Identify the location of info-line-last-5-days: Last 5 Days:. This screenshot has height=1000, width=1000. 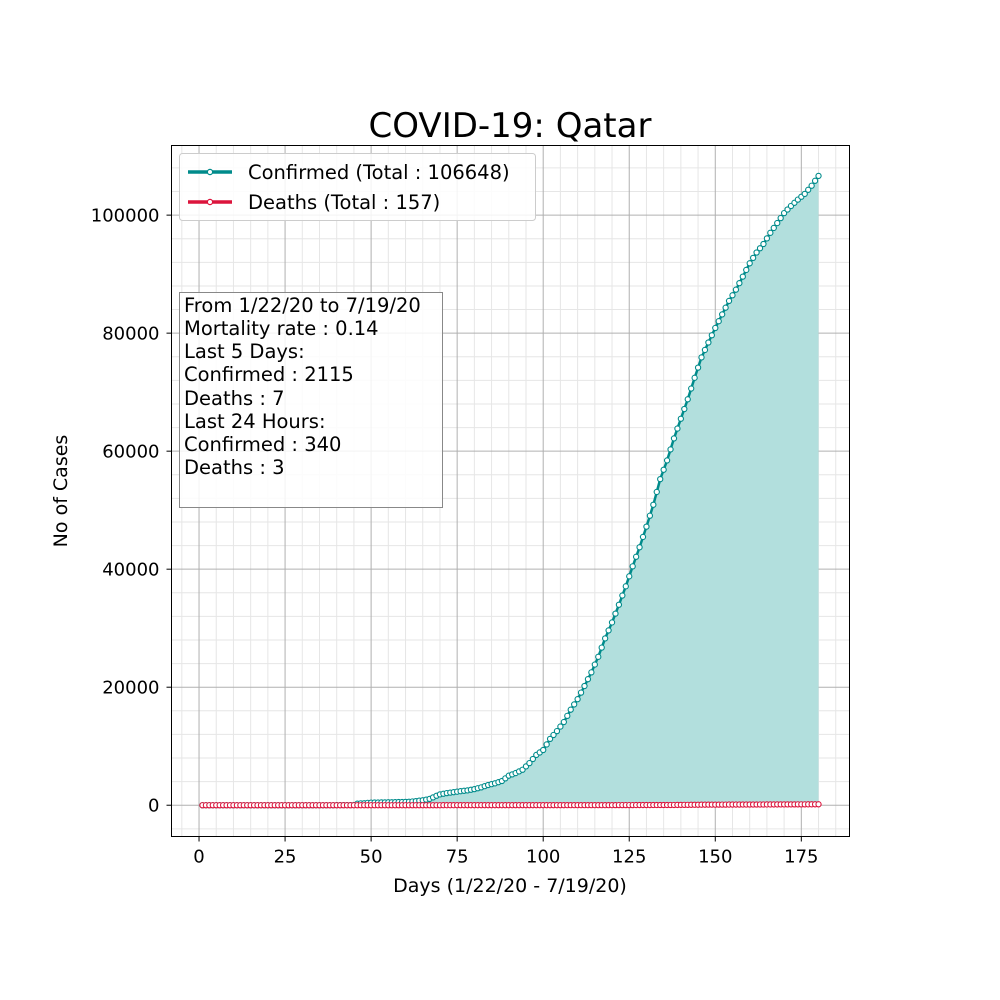
(244, 351).